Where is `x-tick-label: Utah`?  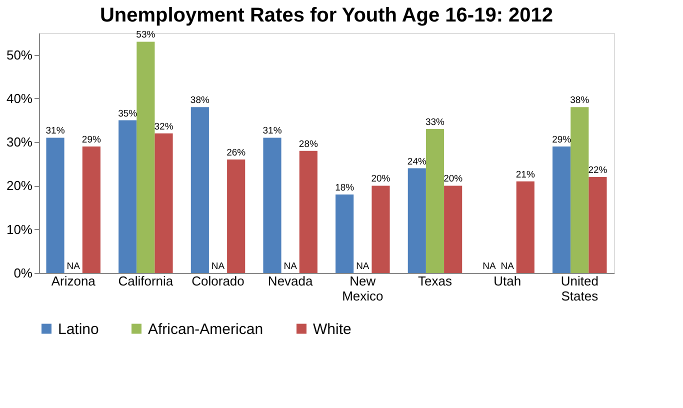 x-tick-label: Utah is located at coordinates (508, 281).